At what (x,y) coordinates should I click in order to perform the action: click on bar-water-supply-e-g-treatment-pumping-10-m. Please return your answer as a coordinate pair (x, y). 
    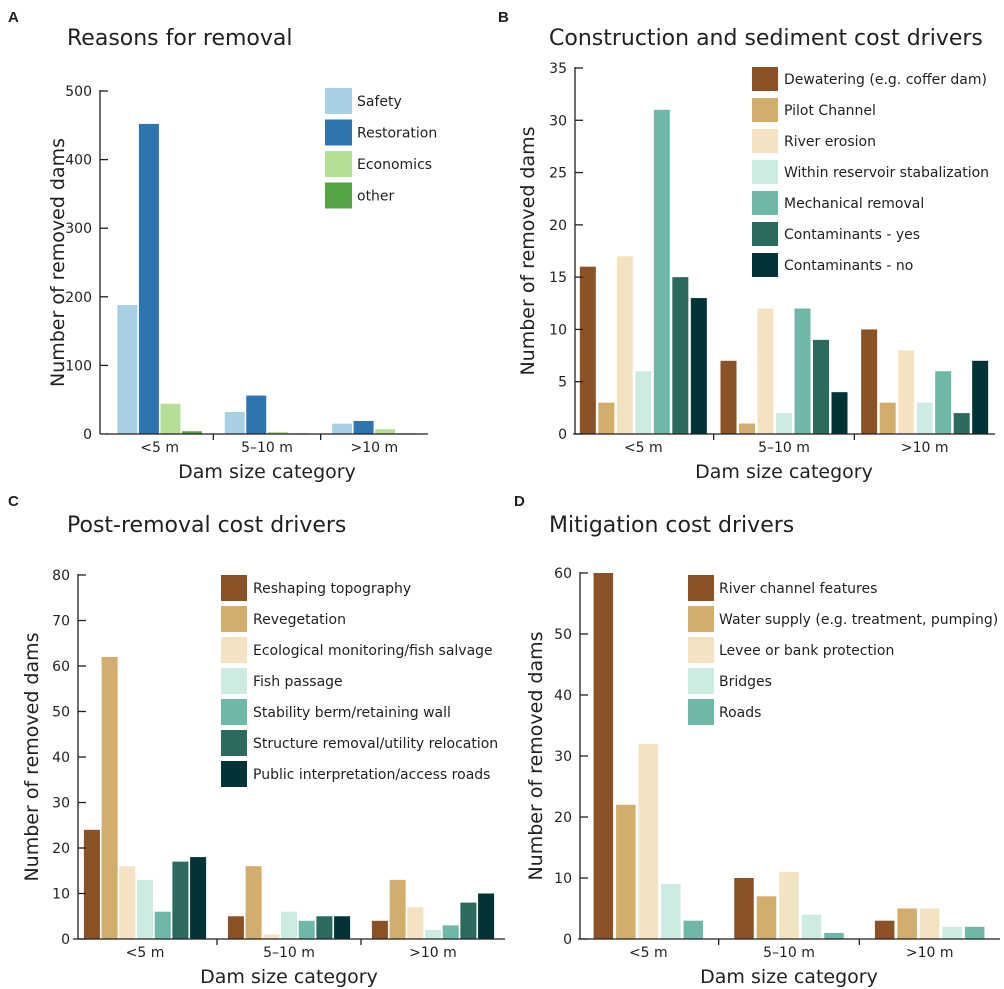
    Looking at the image, I should click on (907, 923).